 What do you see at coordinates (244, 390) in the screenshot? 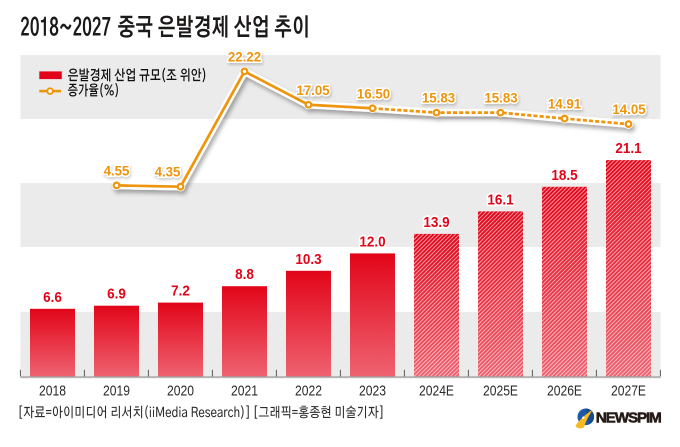
I see `svg-text: 2021` at bounding box center [244, 390].